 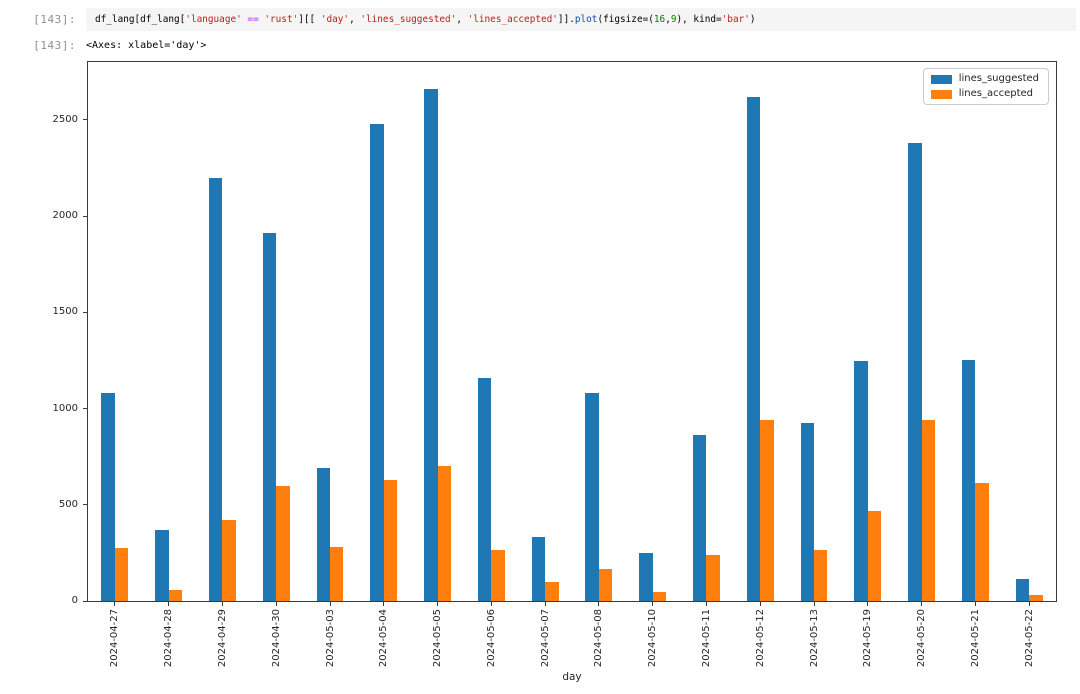 What do you see at coordinates (752, 19) in the screenshot?
I see `code-token: )` at bounding box center [752, 19].